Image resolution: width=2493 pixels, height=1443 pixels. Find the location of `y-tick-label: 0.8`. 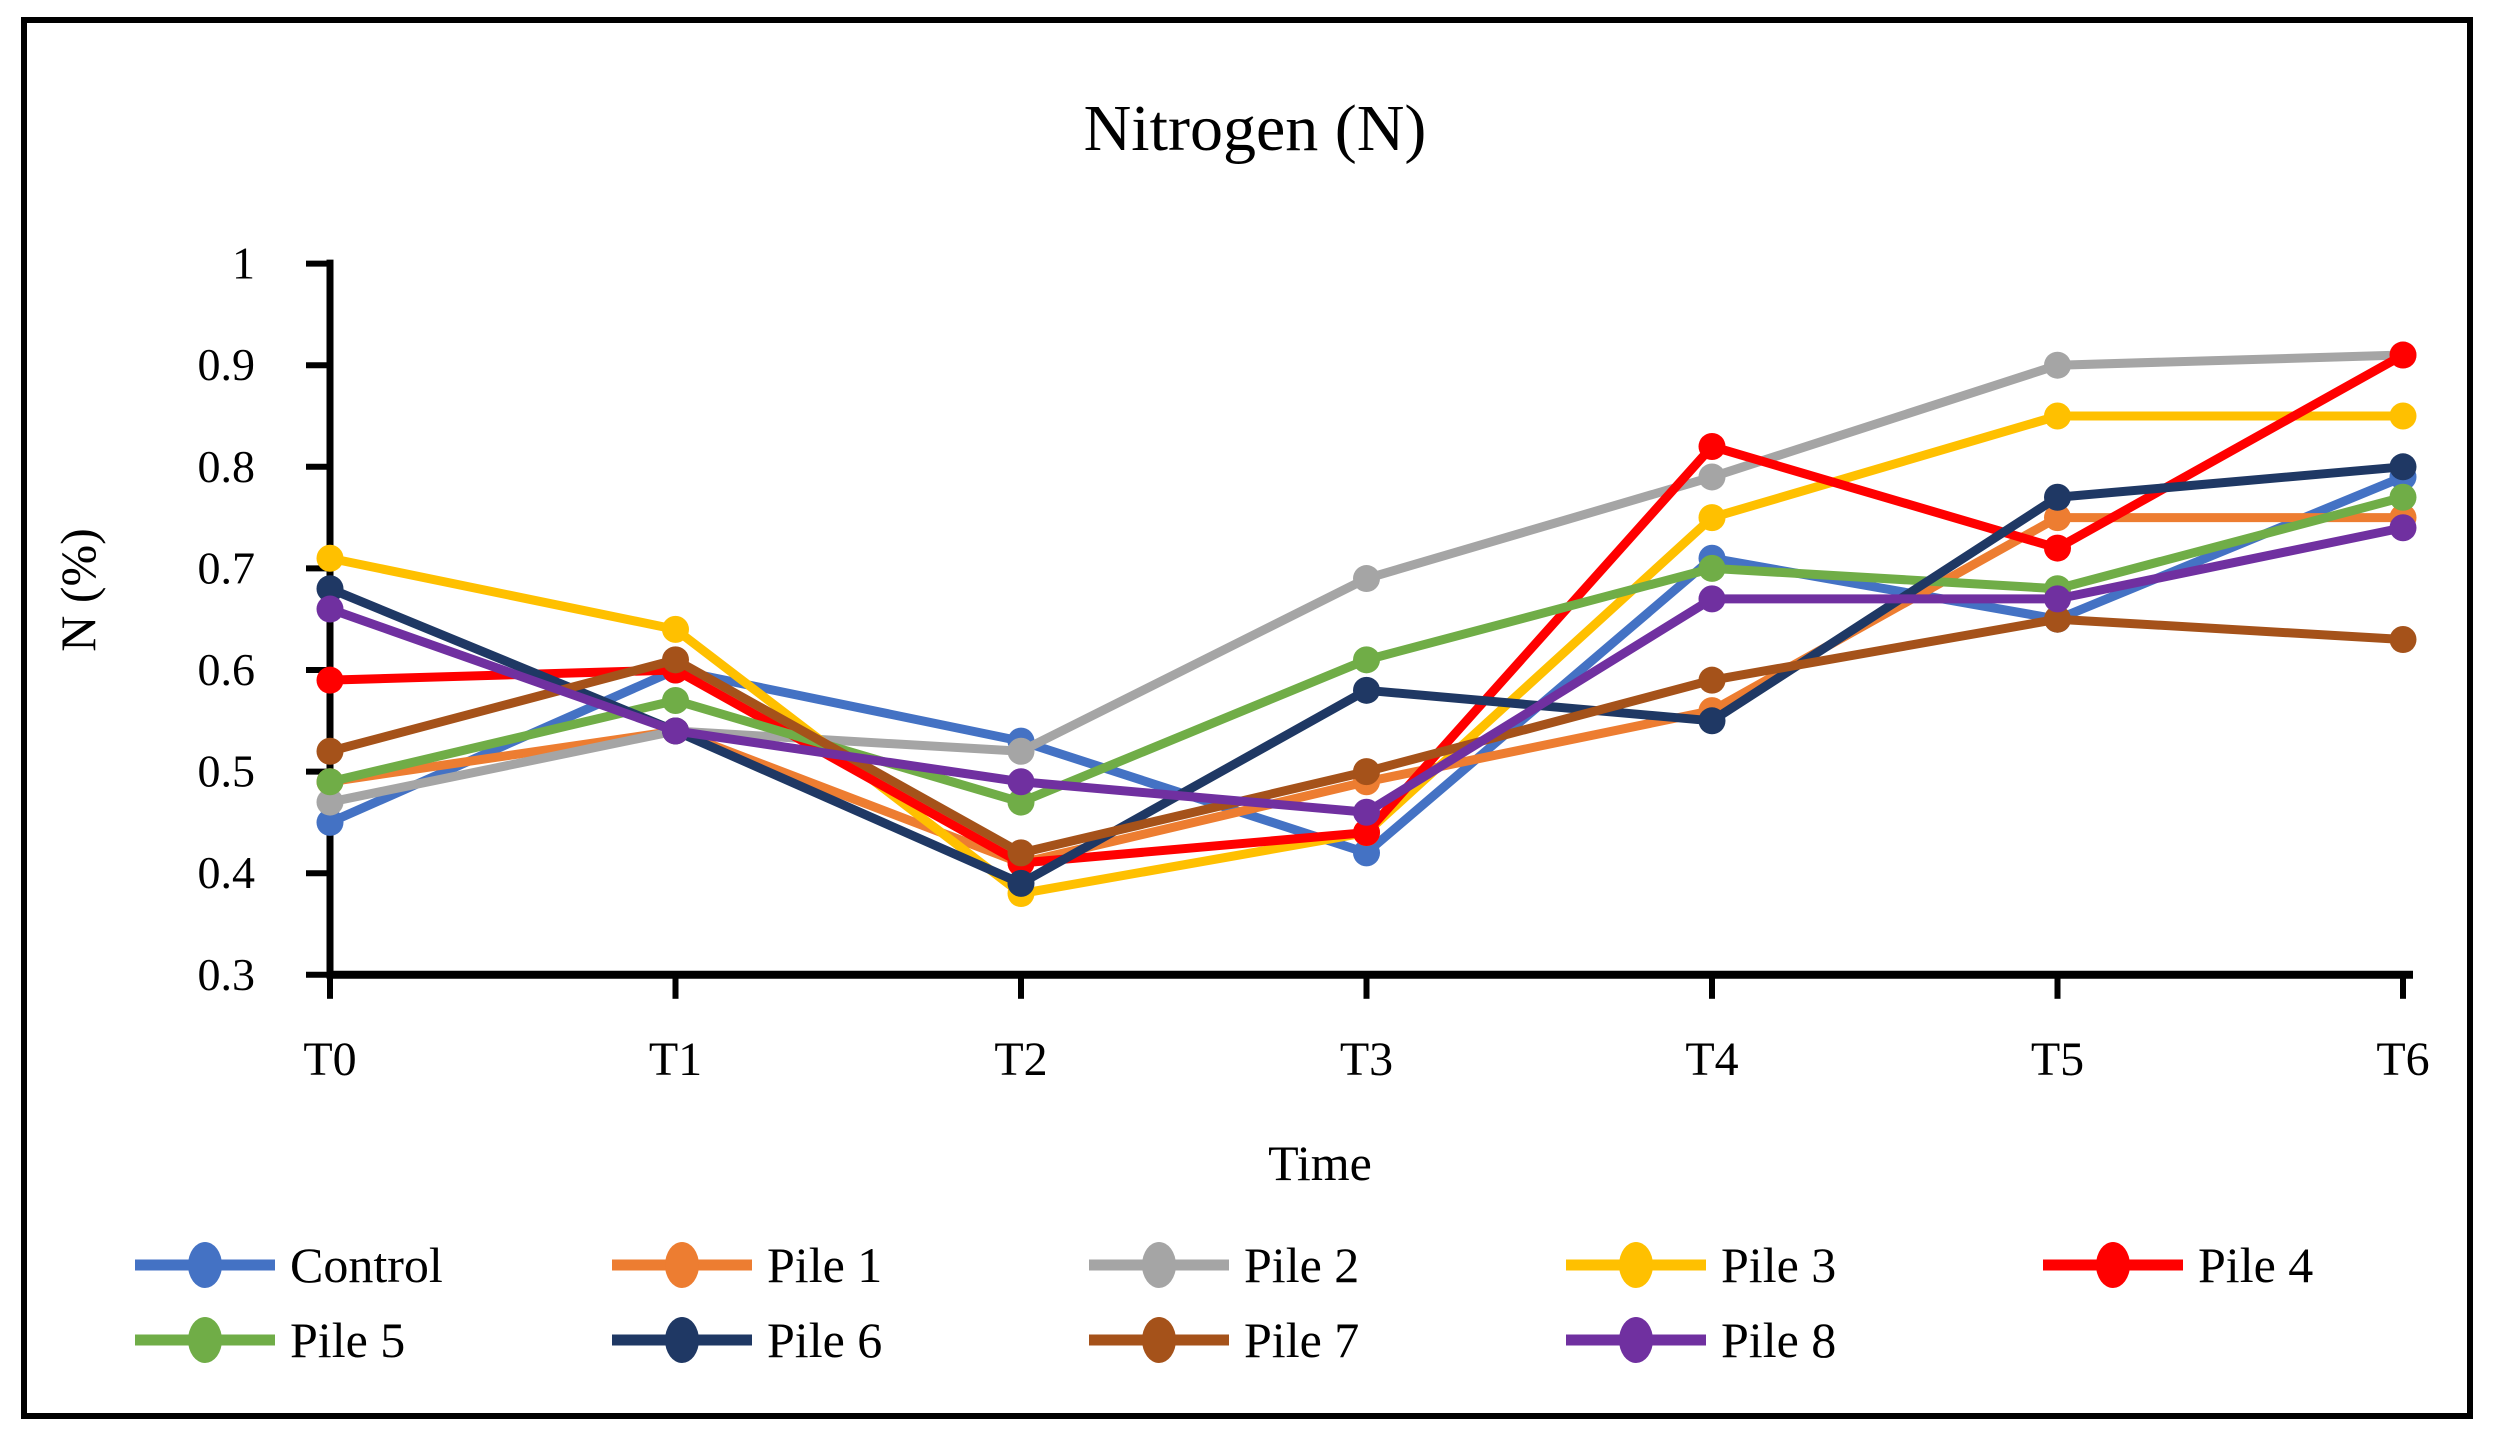

y-tick-label: 0.8 is located at coordinates (227, 466).